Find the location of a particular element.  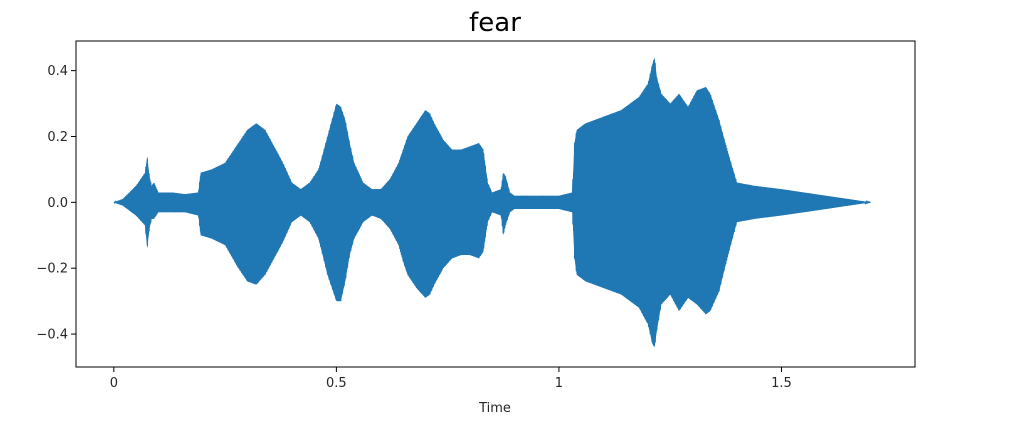

chart-title: fear is located at coordinates (495, 23).